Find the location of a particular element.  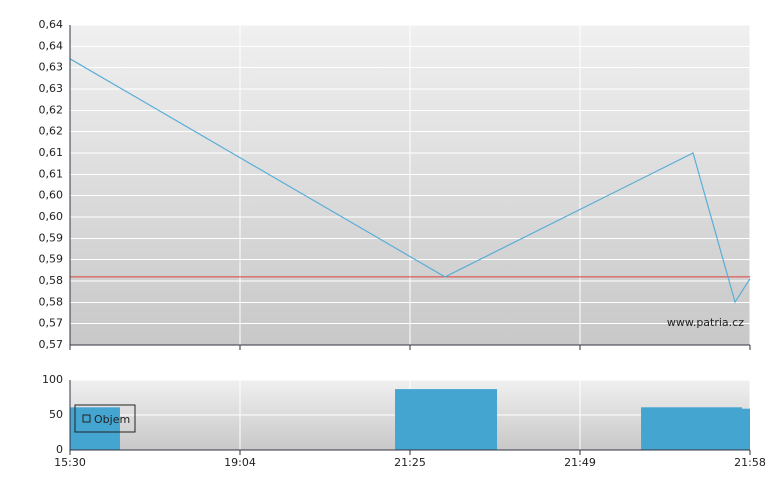

x-tick-label: 21:25 is located at coordinates (410, 462).